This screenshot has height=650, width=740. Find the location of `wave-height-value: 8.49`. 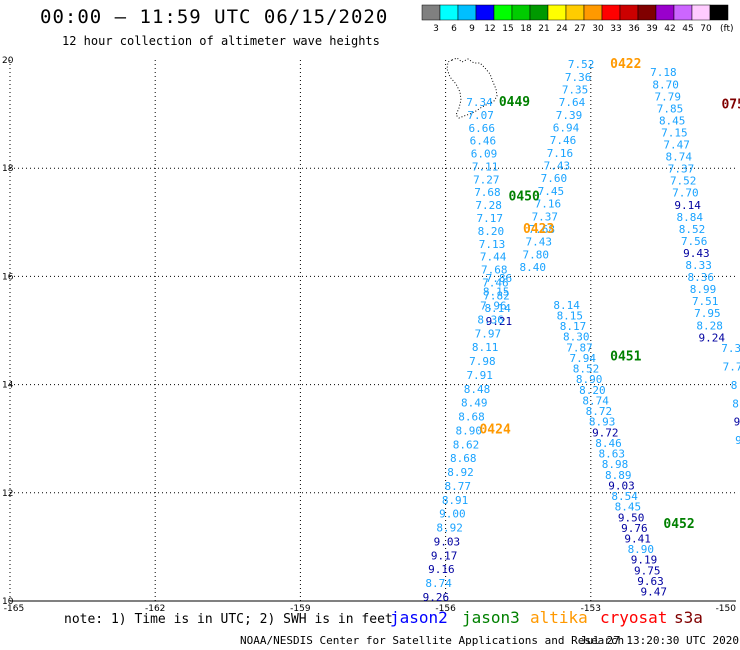

wave-height-value: 8.49 is located at coordinates (474, 403).